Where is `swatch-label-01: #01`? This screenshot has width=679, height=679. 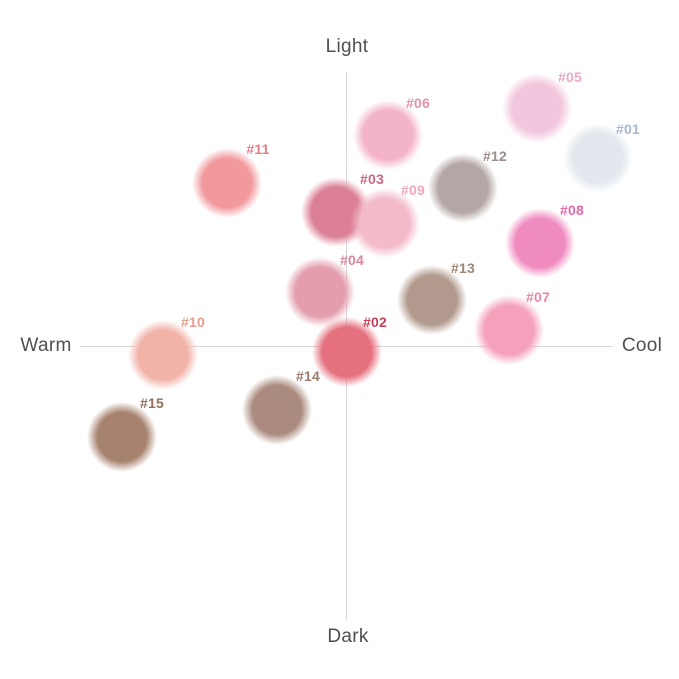 swatch-label-01: #01 is located at coordinates (628, 129).